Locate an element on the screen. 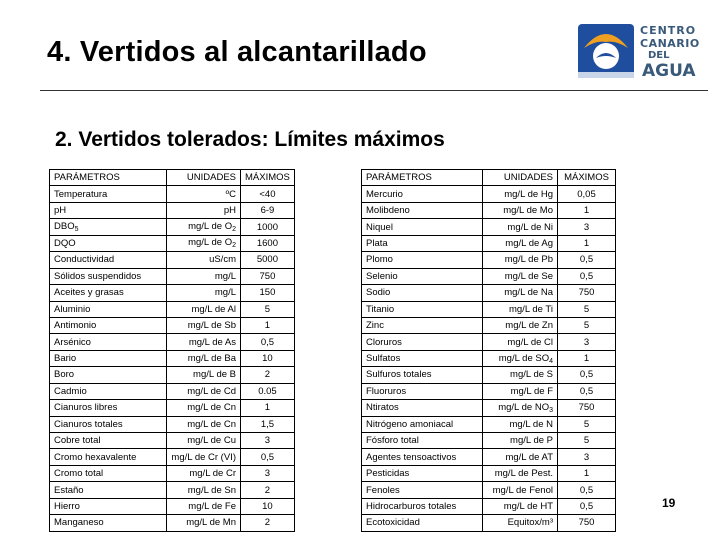 Image resolution: width=720 pixels, height=540 pixels. table-row: Cromo total mg/L de Cr 3 is located at coordinates (172, 473).